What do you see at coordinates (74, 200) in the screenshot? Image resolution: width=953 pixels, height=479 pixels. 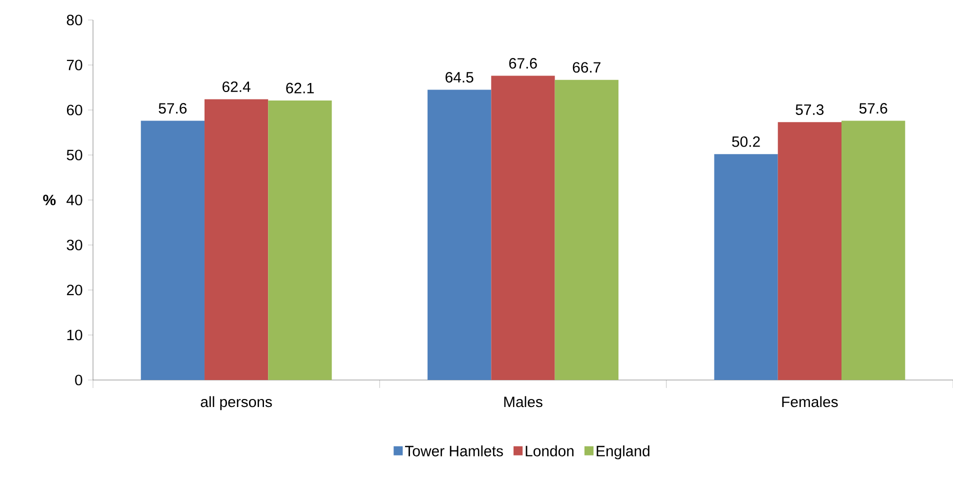 I see `y-tick-label: 40` at bounding box center [74, 200].